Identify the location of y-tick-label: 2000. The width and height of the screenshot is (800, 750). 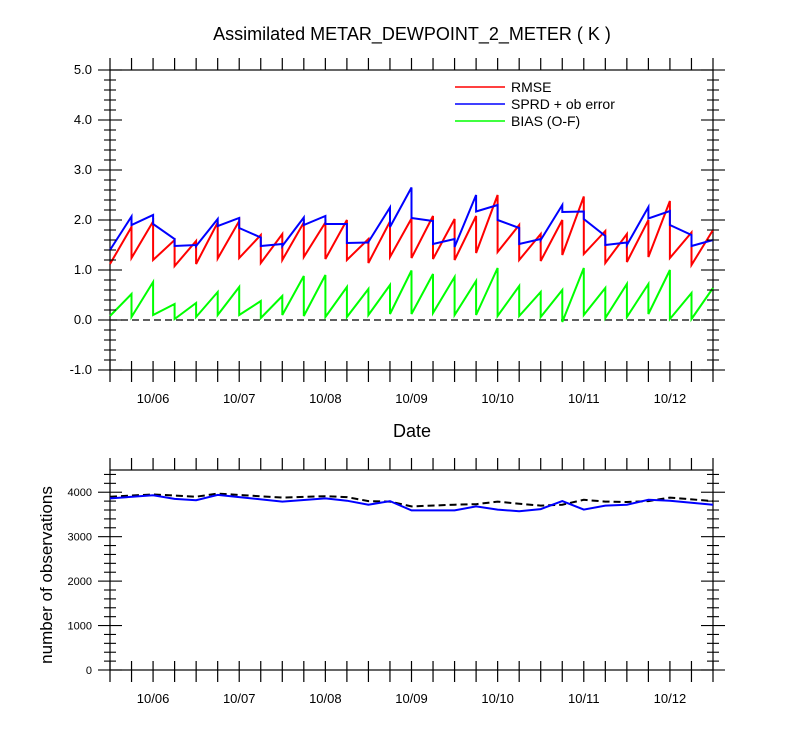
(80, 582).